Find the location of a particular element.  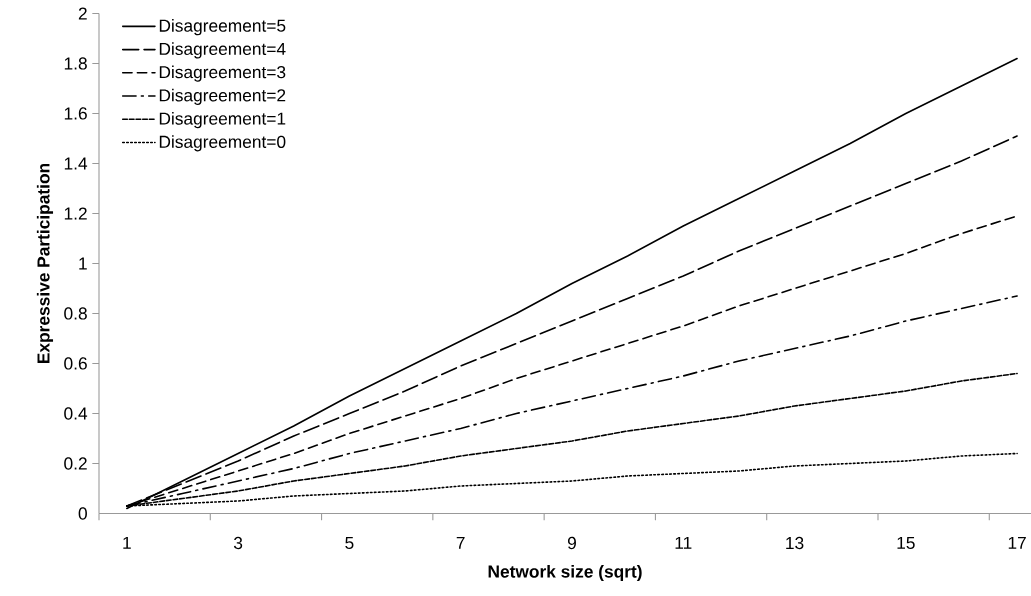

y-tick-label: 0.2 is located at coordinates (75, 463).